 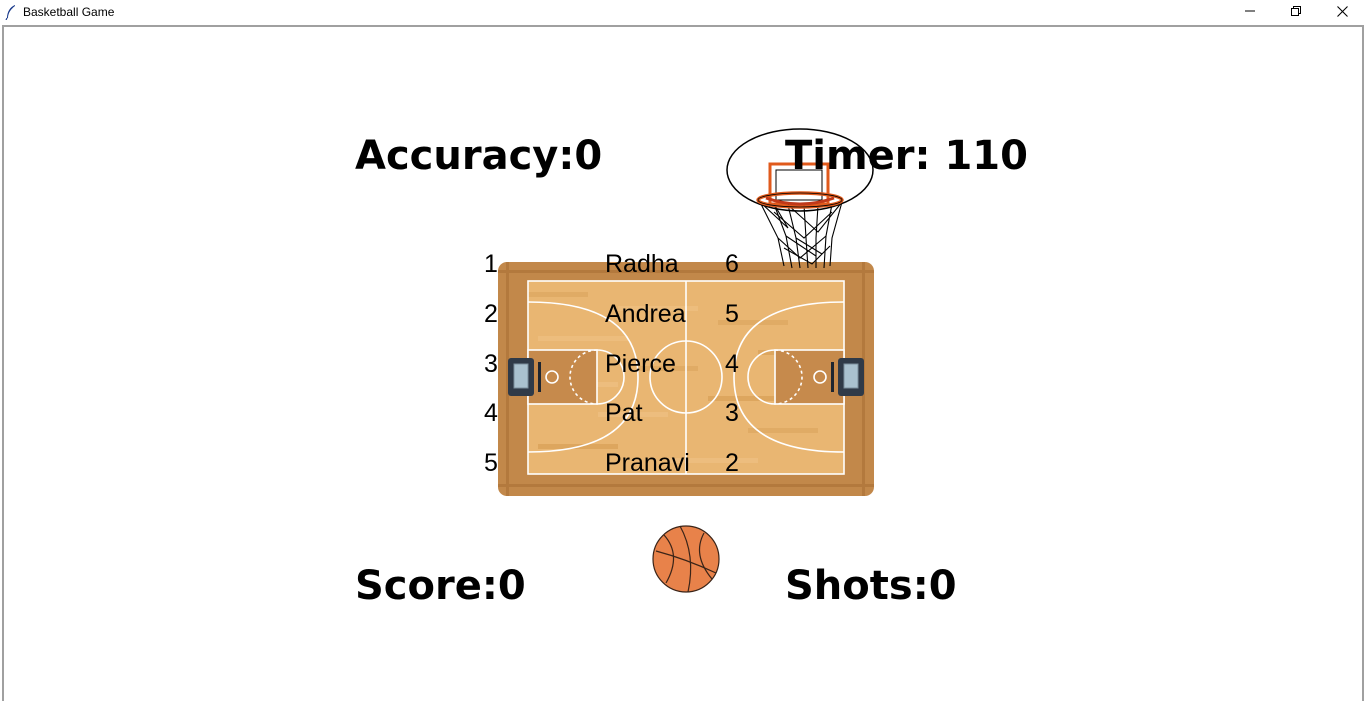 I want to click on close-button, so click(x=1342, y=11).